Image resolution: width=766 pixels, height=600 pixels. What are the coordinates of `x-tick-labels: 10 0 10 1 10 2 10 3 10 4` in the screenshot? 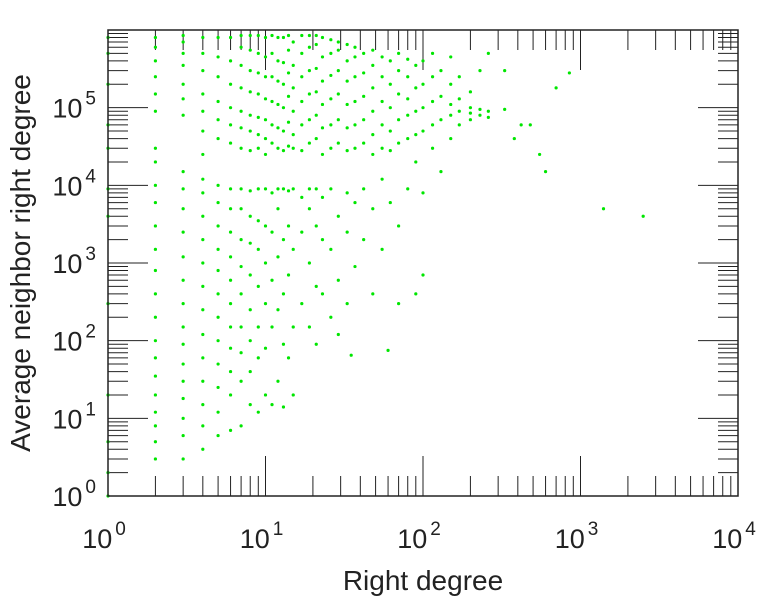 It's located at (419, 536).